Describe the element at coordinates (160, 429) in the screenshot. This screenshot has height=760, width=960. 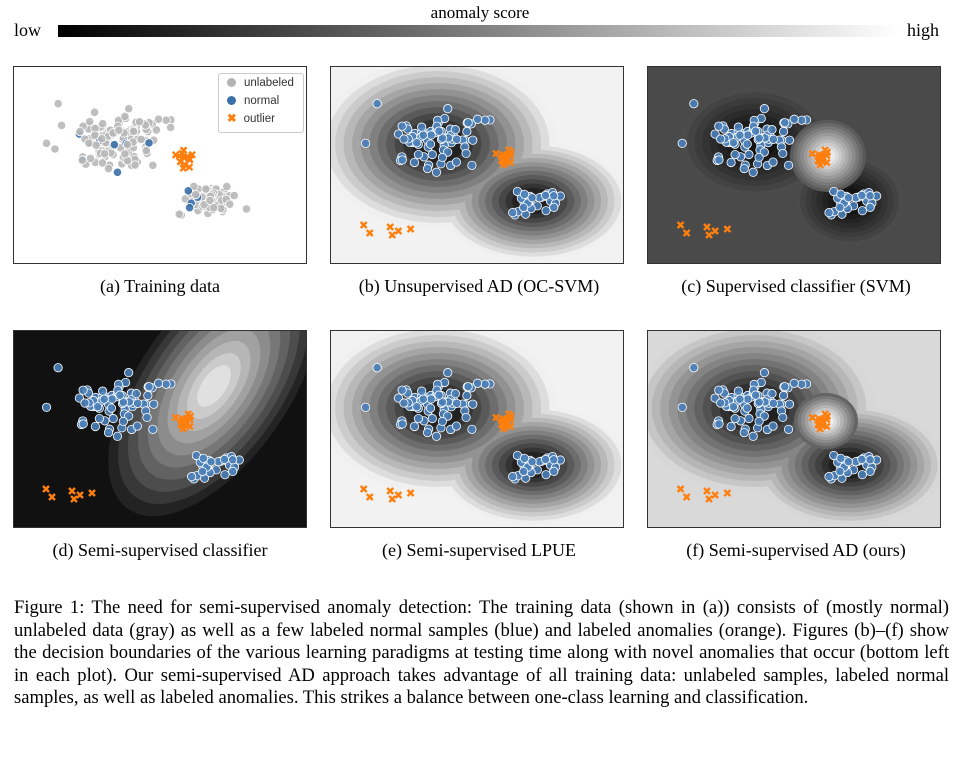
I see `panel-d-semi-classifier` at that location.